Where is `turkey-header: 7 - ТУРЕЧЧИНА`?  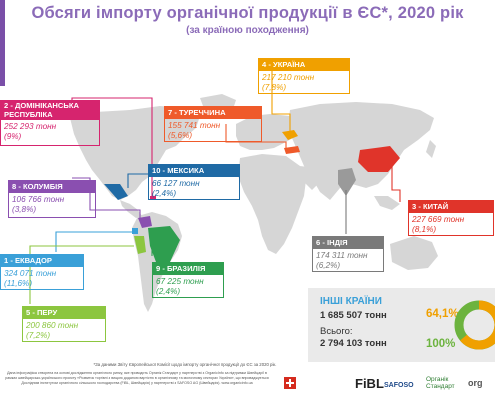
turkey-header: 7 - ТУРЕЧЧИНА is located at coordinates (213, 112).